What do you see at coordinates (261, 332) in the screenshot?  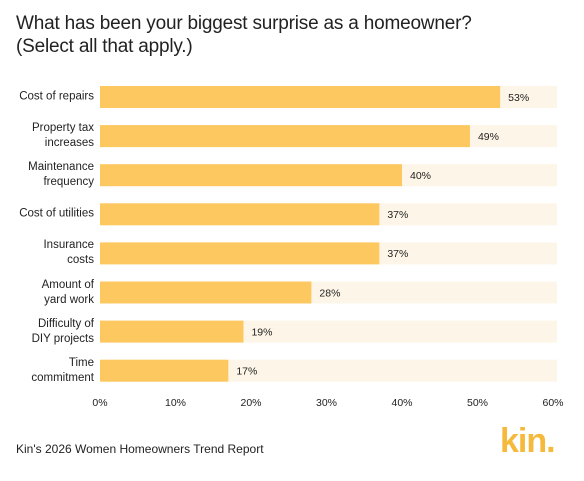 I see `value-label: 19%` at bounding box center [261, 332].